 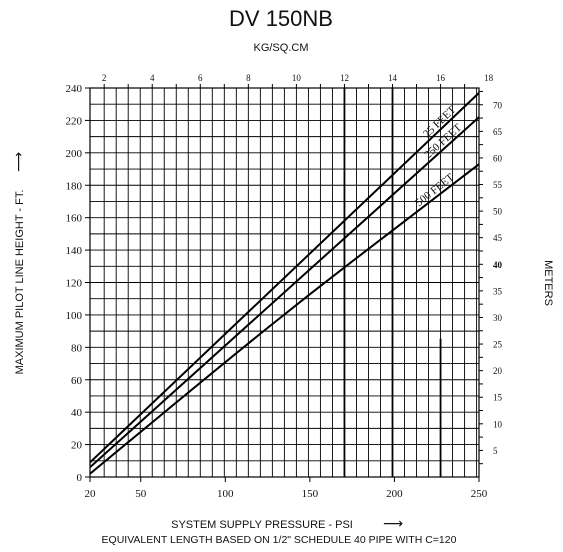 I want to click on right-tick-label: 65, so click(x=498, y=132).